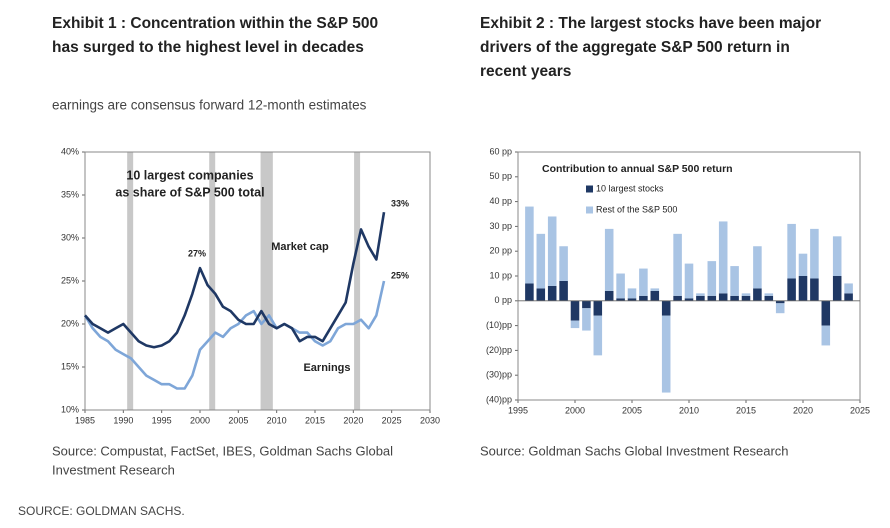 This screenshot has width=890, height=528. I want to click on series-line, so click(234, 335).